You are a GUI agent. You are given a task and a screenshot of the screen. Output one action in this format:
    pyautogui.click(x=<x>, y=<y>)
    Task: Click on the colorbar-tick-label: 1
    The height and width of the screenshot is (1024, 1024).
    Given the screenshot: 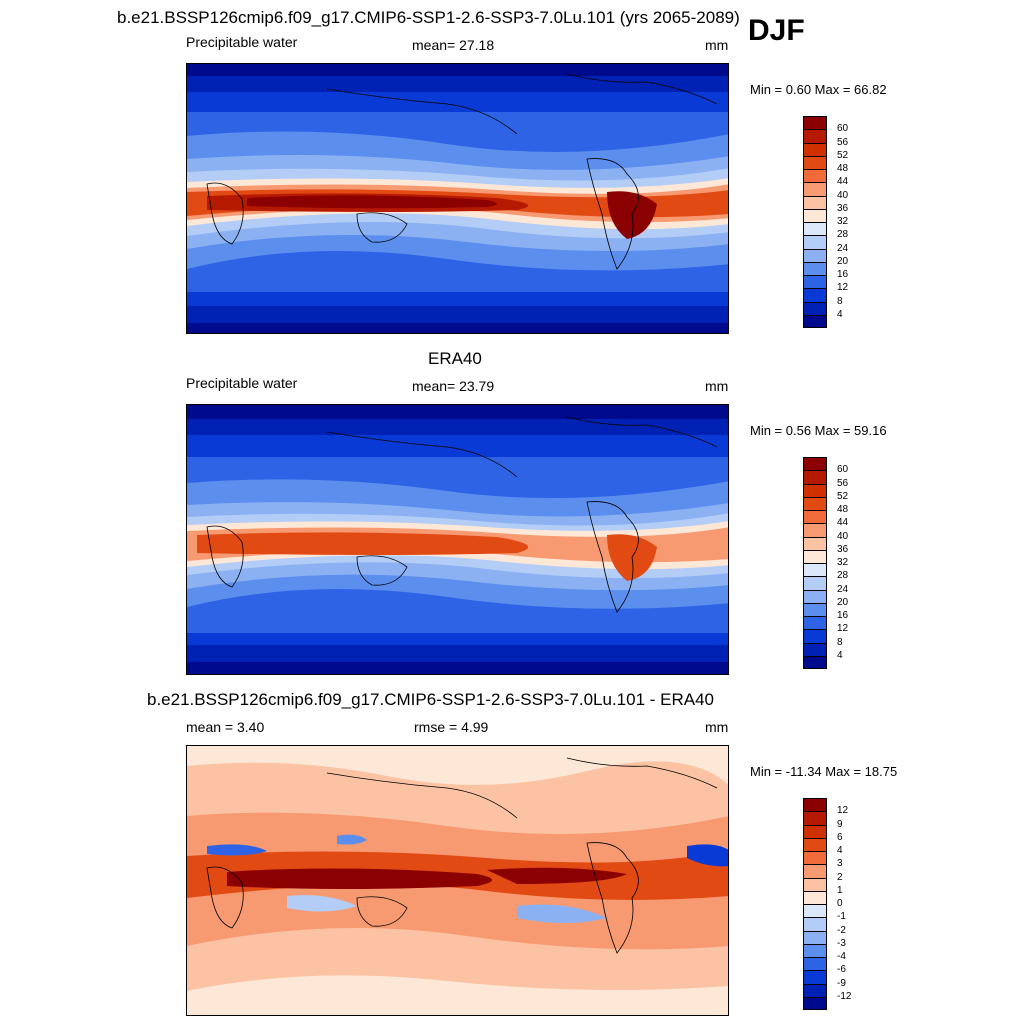 What is the action you would take?
    pyautogui.click(x=840, y=890)
    